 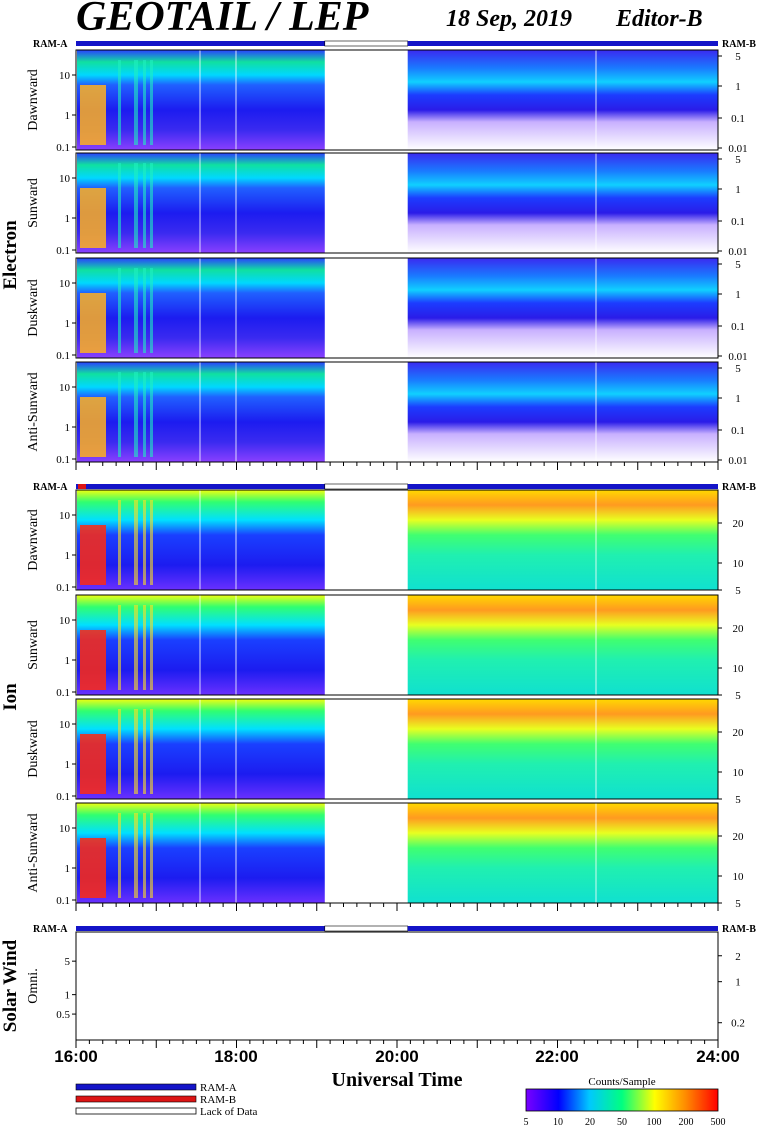 What do you see at coordinates (136, 1099) in the screenshot?
I see `legend-swatch-ram-b` at bounding box center [136, 1099].